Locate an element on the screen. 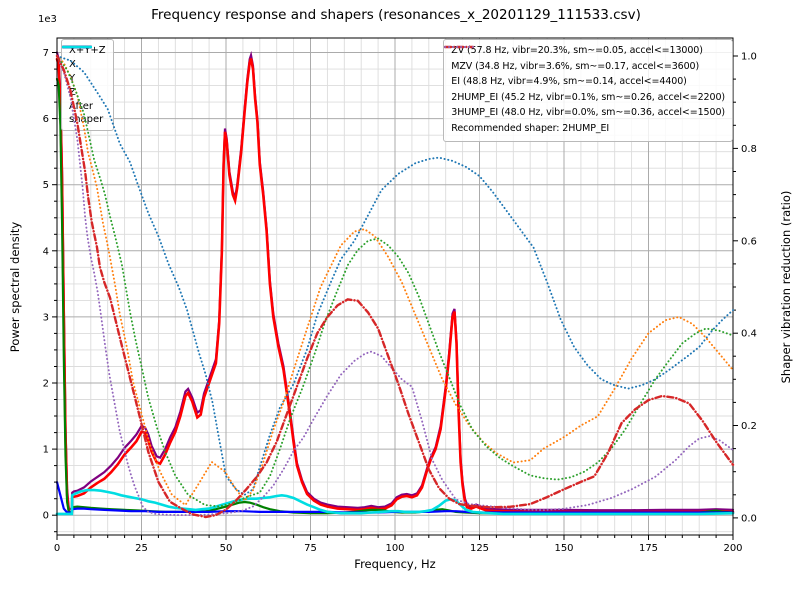  x-axis-label: Frequency, Hz is located at coordinates (395, 564).